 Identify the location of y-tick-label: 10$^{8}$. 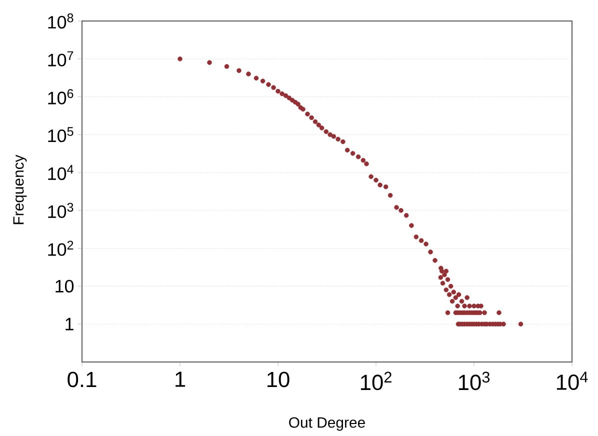
(61, 21).